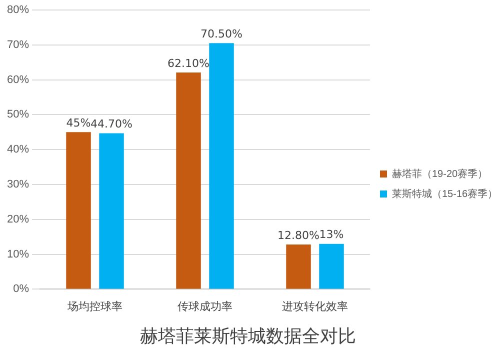 This screenshot has width=500, height=362. I want to click on data-label: 44.70%, so click(111, 124).